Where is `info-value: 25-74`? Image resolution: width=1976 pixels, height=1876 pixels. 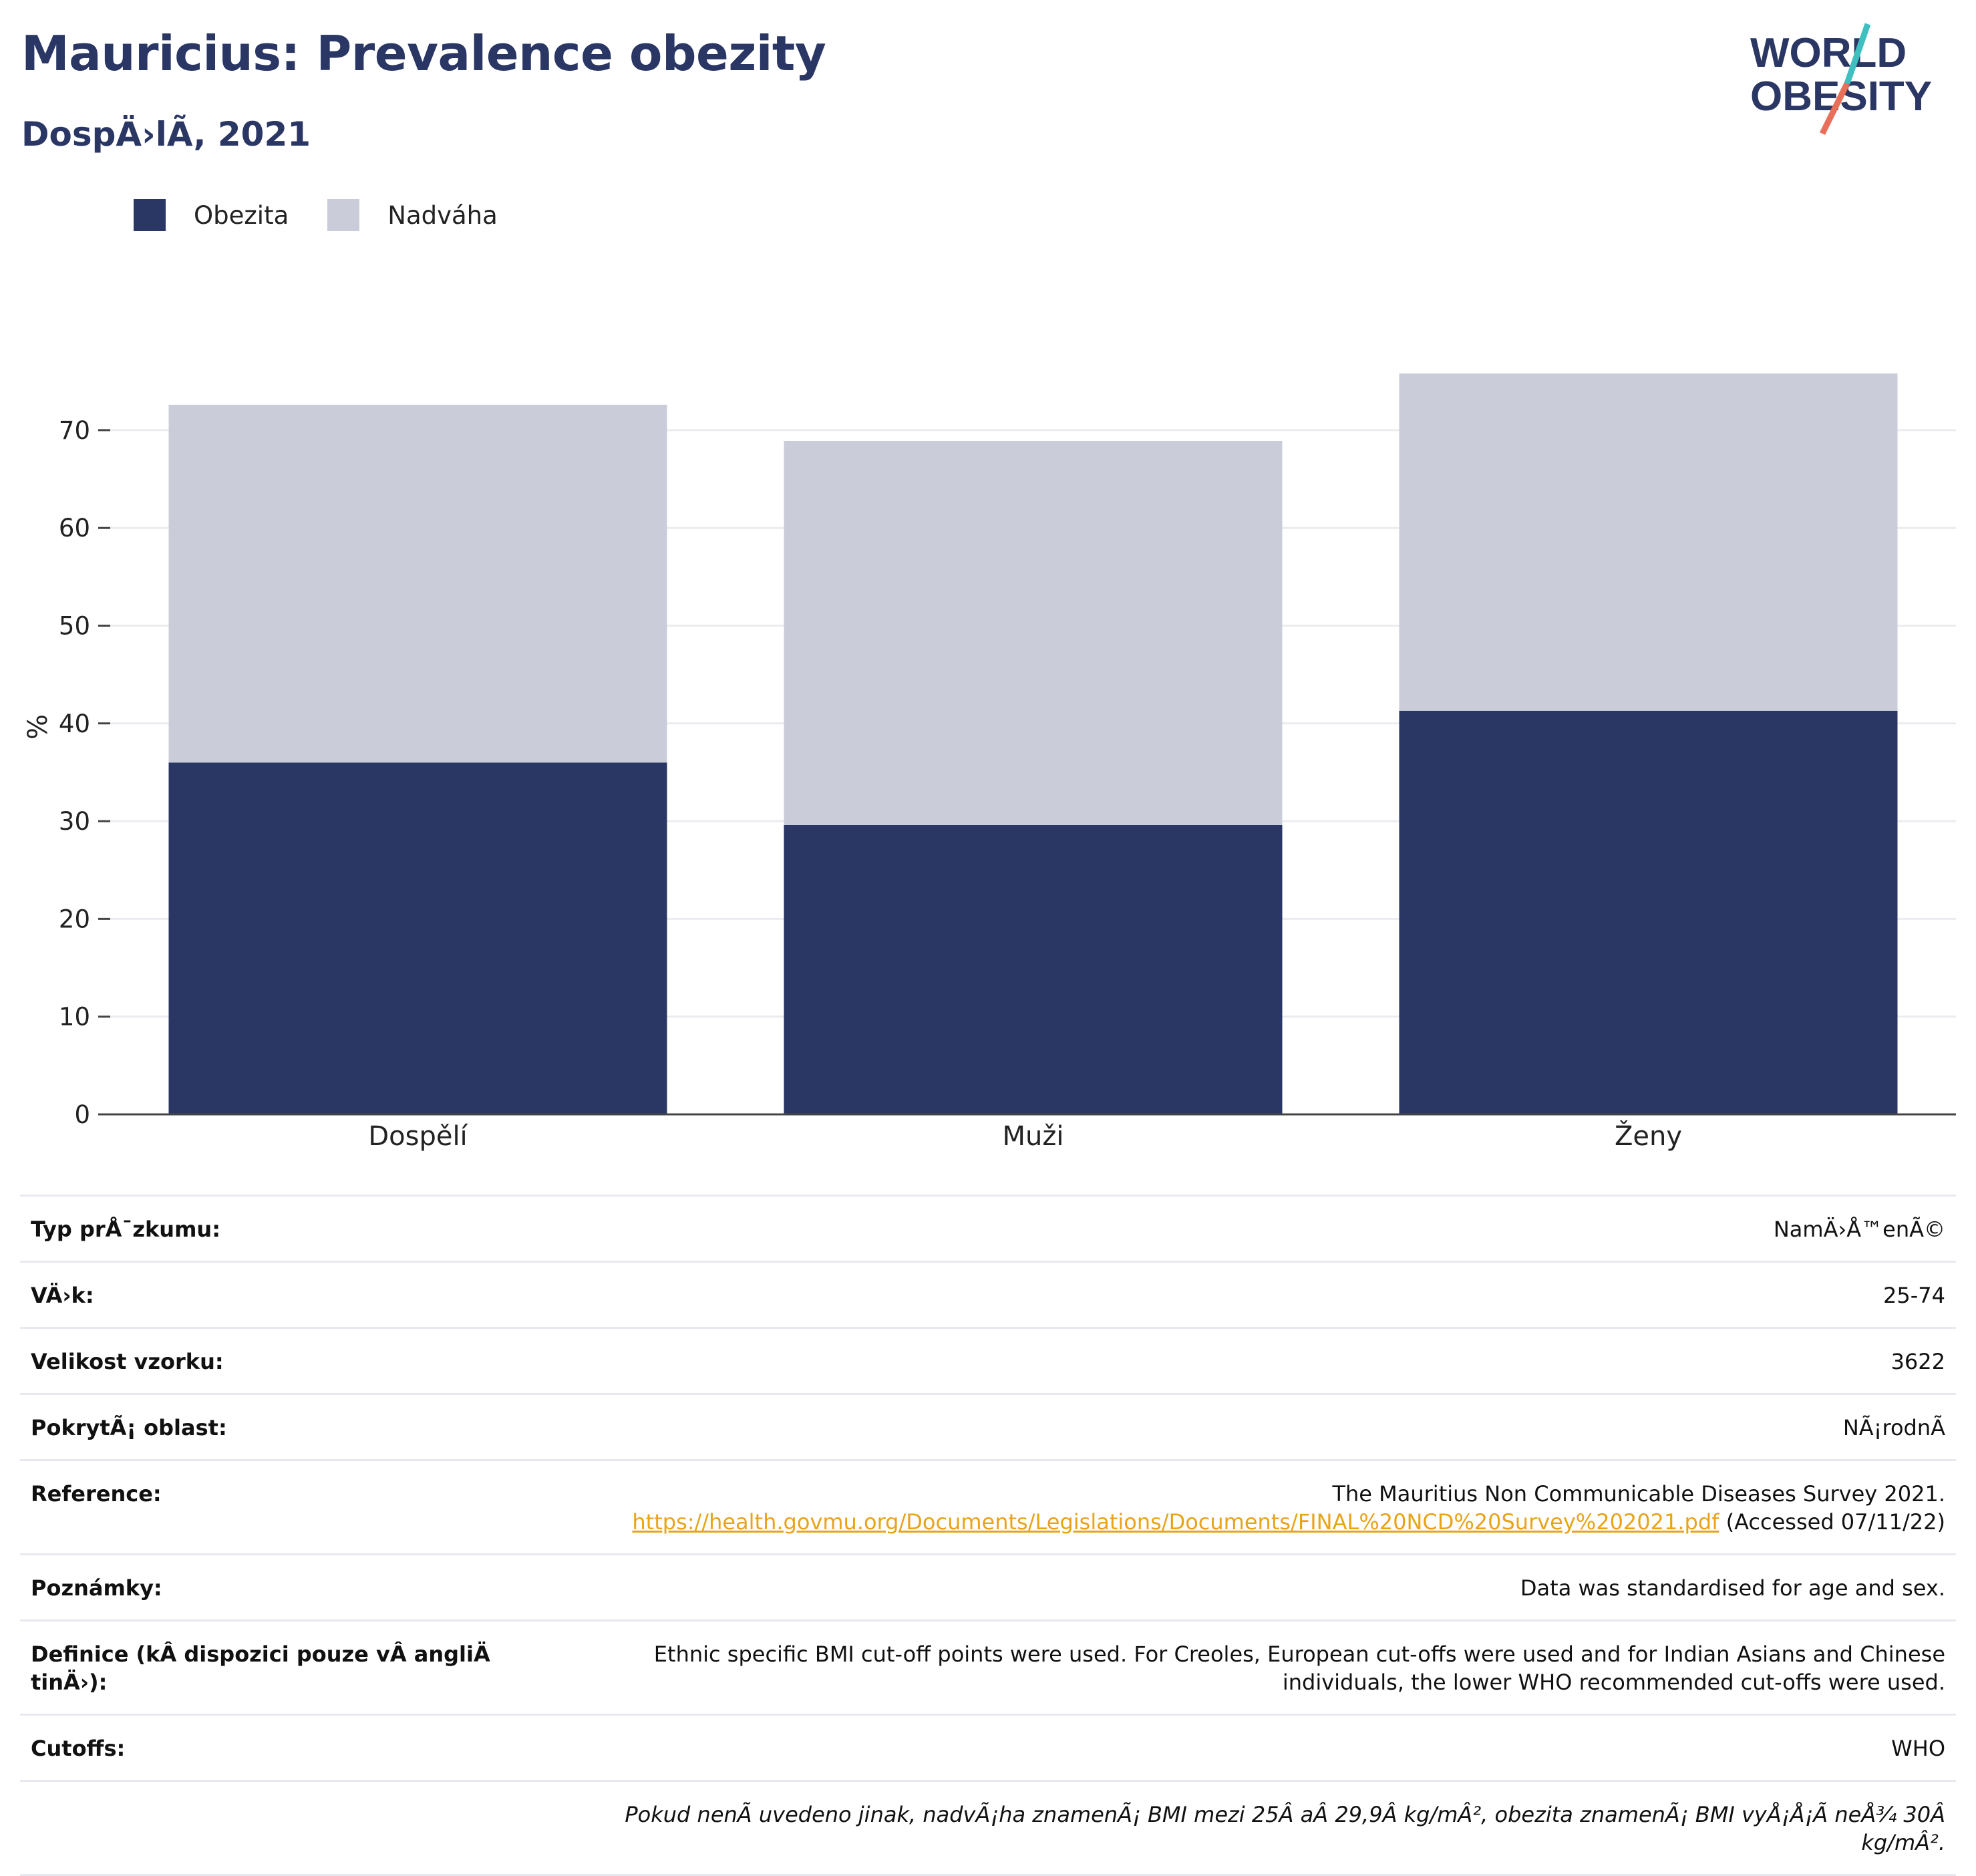
info-value: 25-74 is located at coordinates (1242, 1295).